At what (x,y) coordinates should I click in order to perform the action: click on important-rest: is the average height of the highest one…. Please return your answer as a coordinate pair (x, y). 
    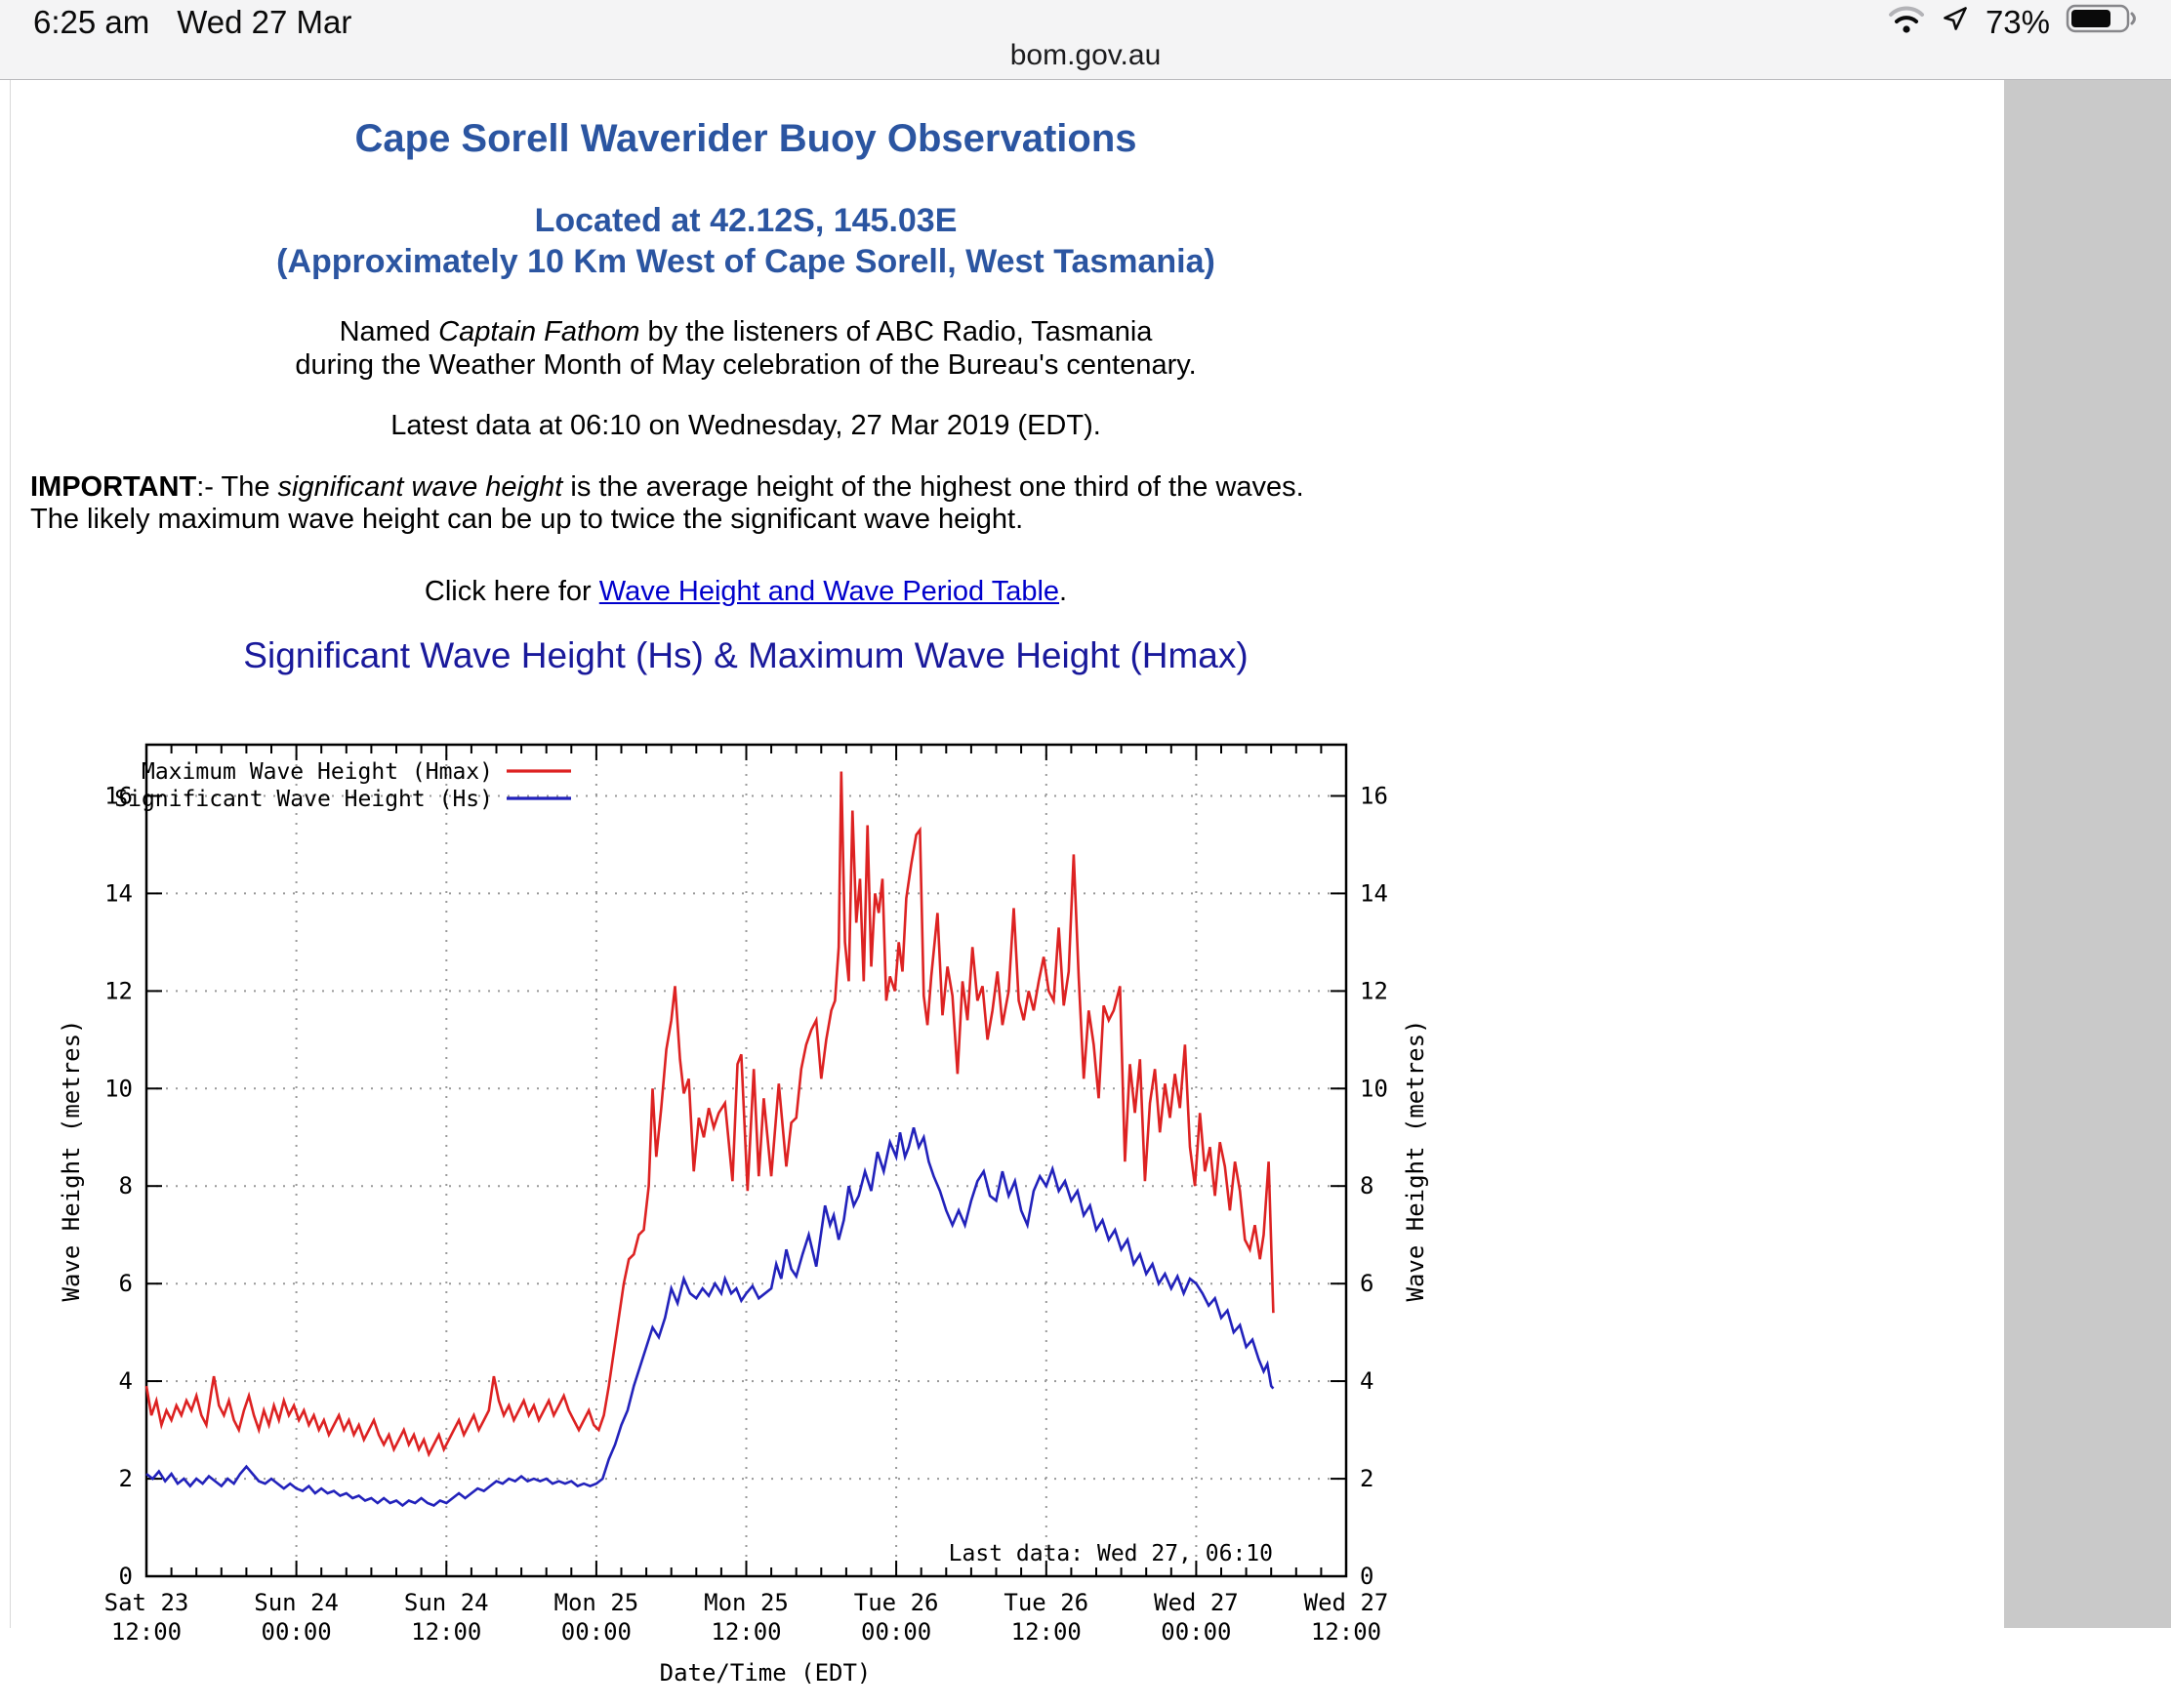
    Looking at the image, I should click on (667, 503).